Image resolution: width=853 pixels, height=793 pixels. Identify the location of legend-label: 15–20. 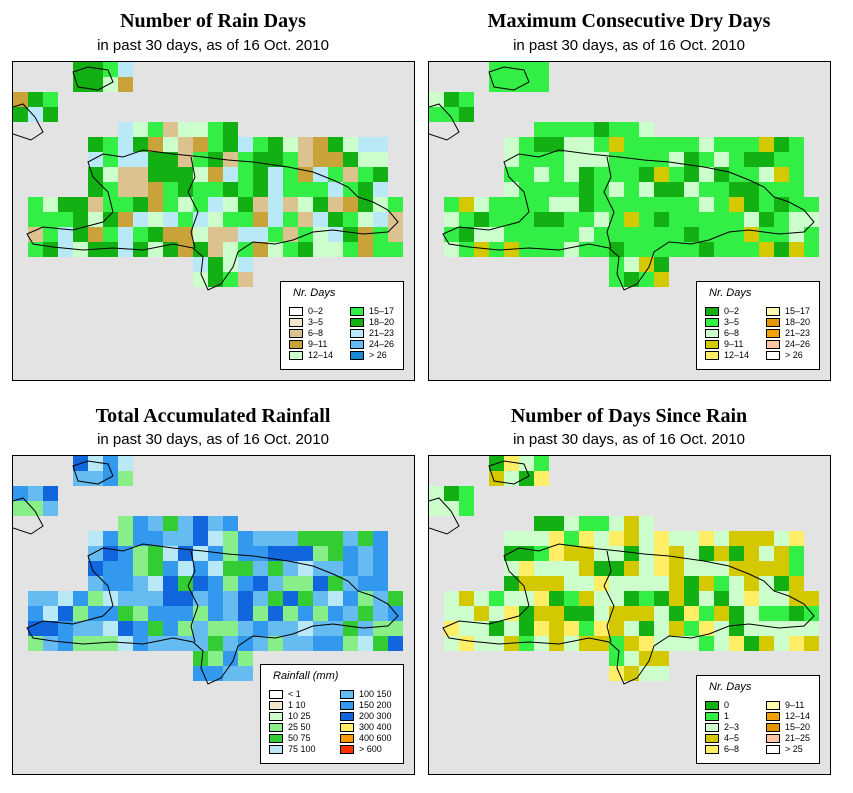
(798, 727).